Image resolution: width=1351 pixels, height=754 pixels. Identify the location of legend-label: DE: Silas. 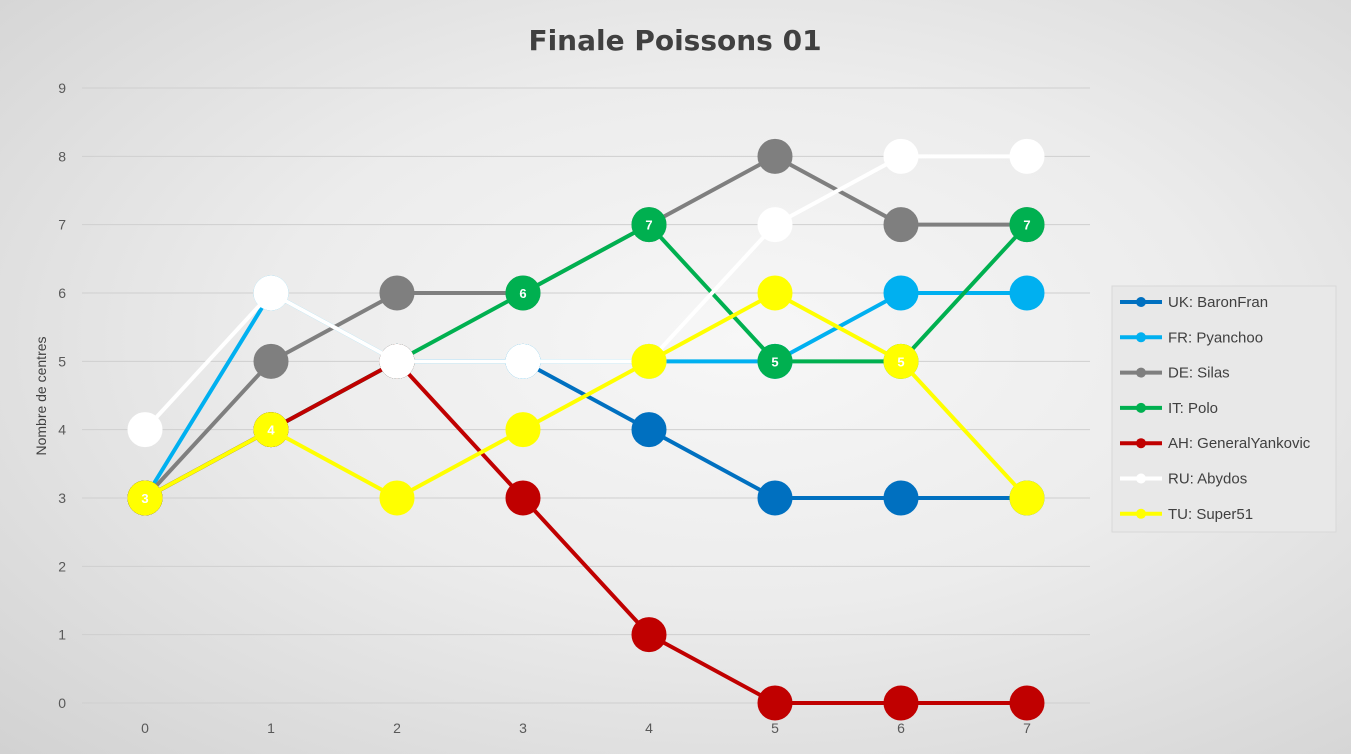
(1199, 373).